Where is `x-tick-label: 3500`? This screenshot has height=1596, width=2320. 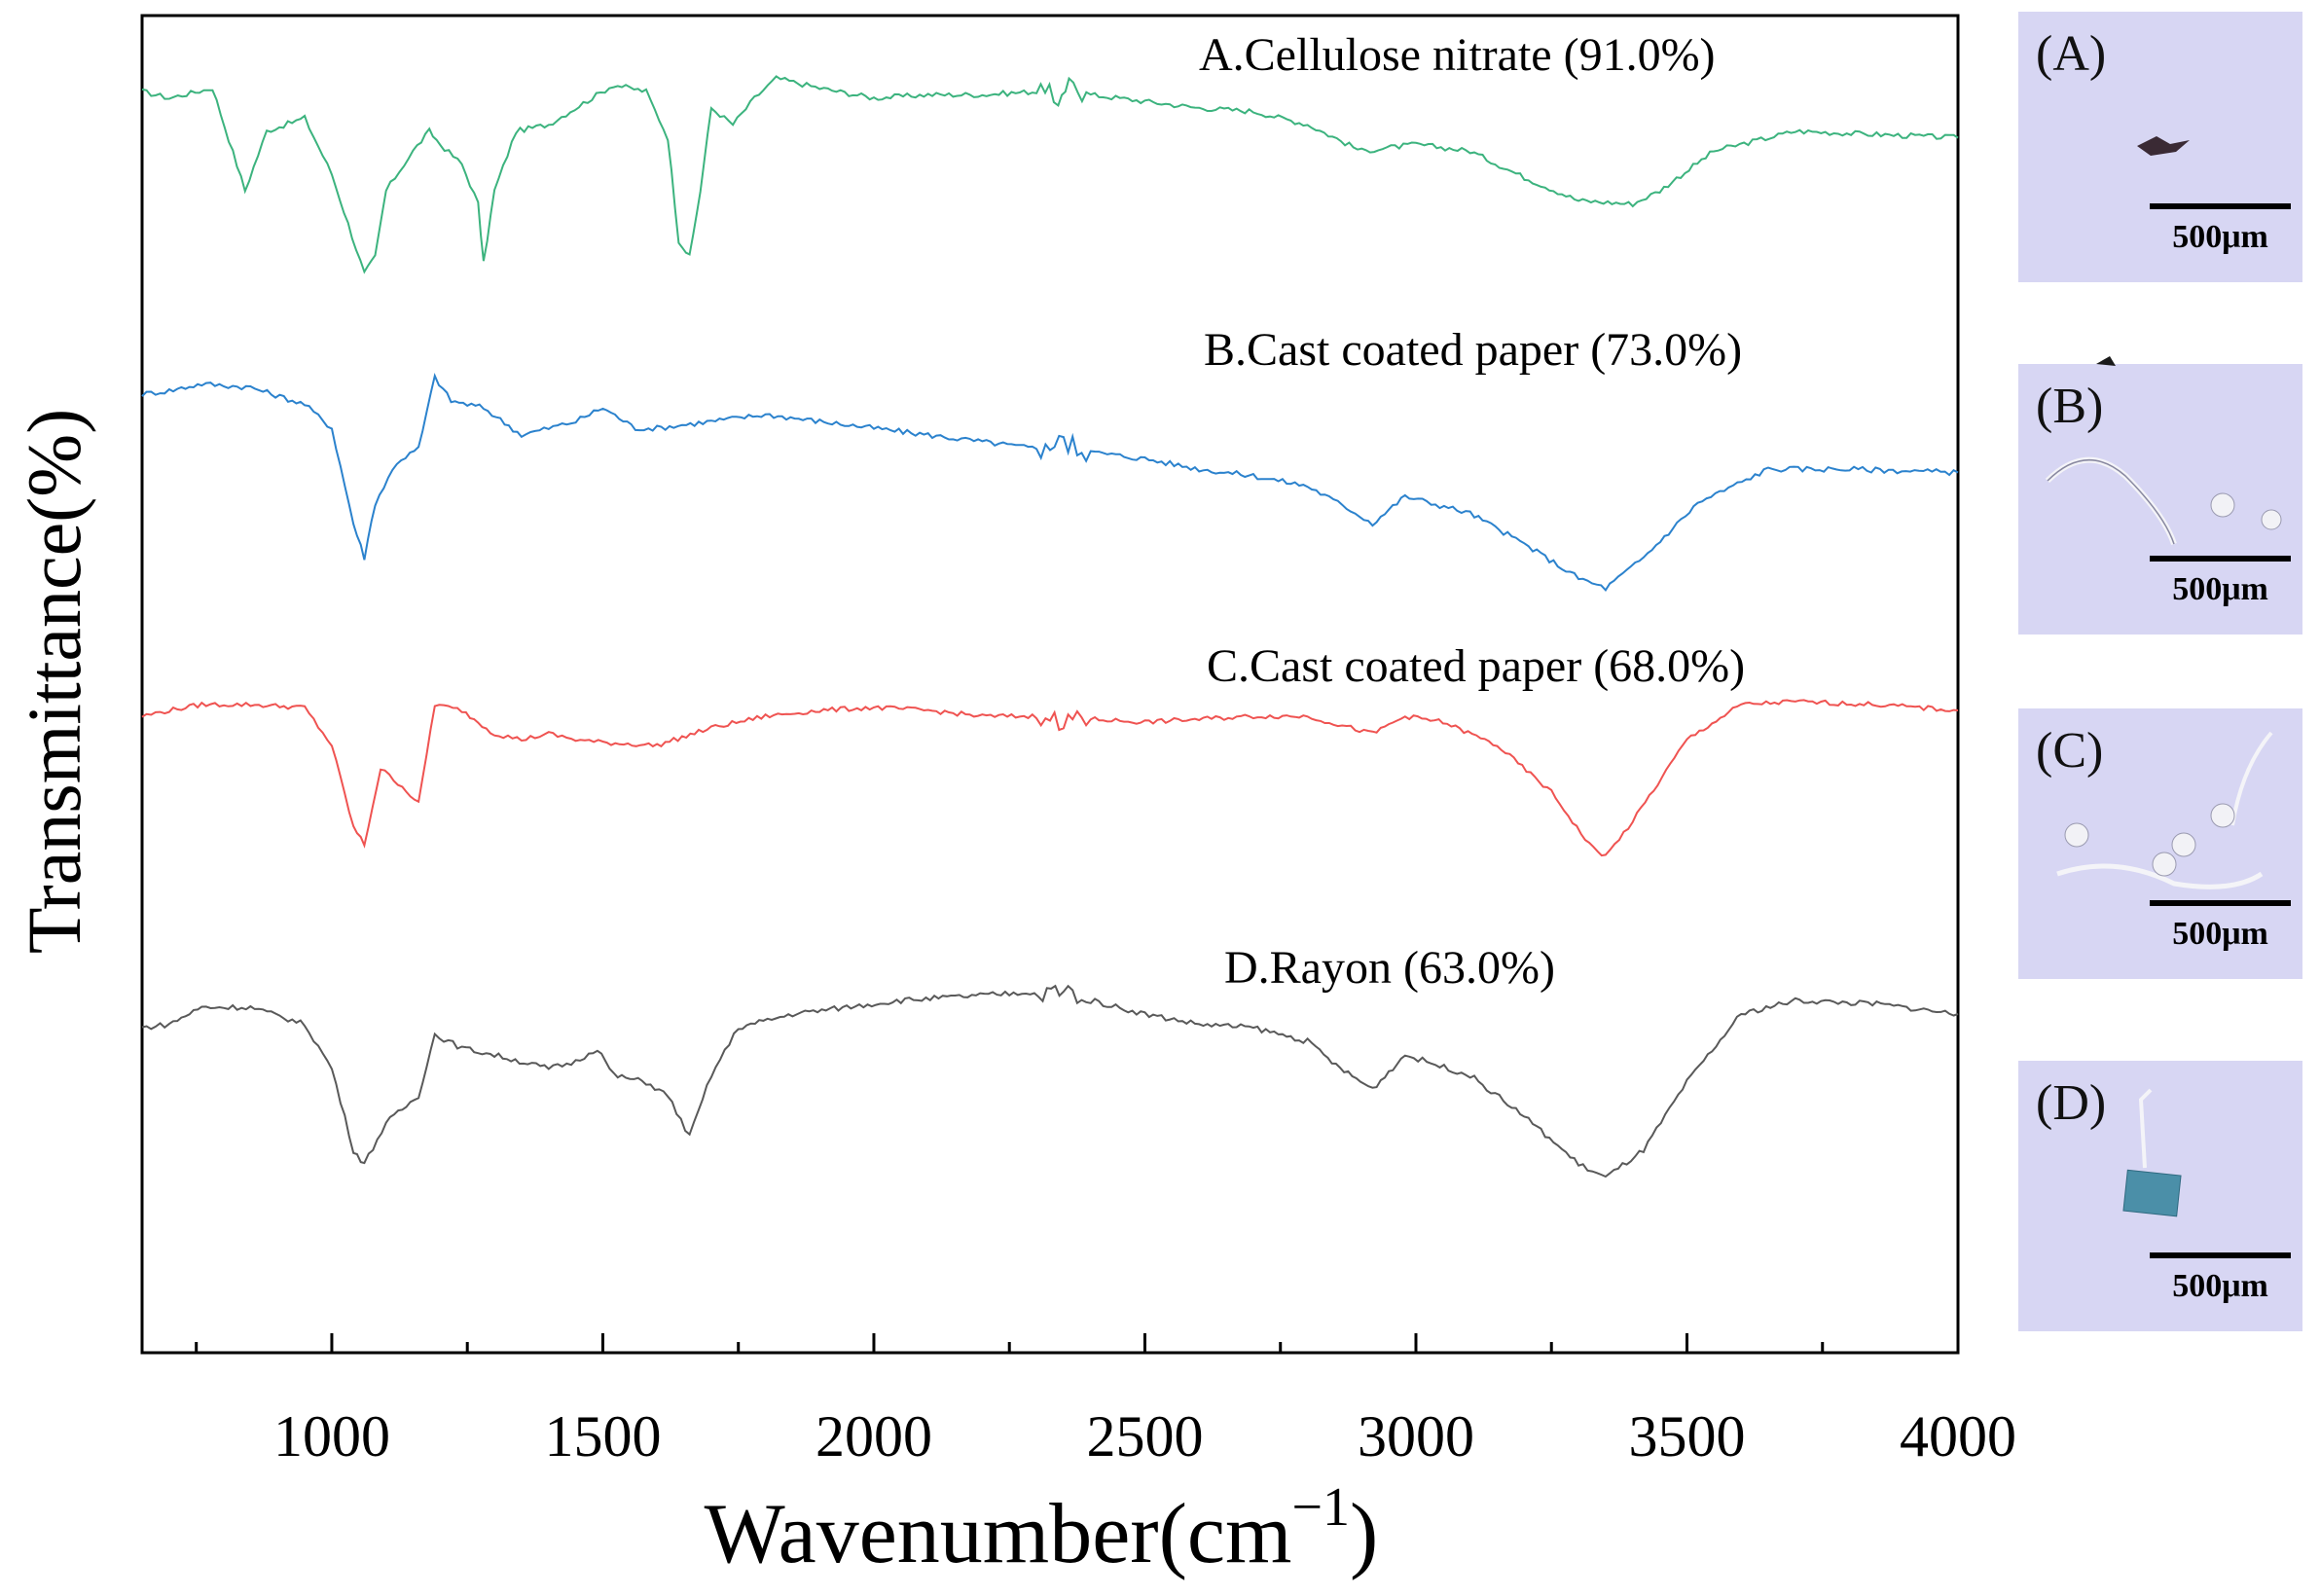
x-tick-label: 3500 is located at coordinates (1687, 1436).